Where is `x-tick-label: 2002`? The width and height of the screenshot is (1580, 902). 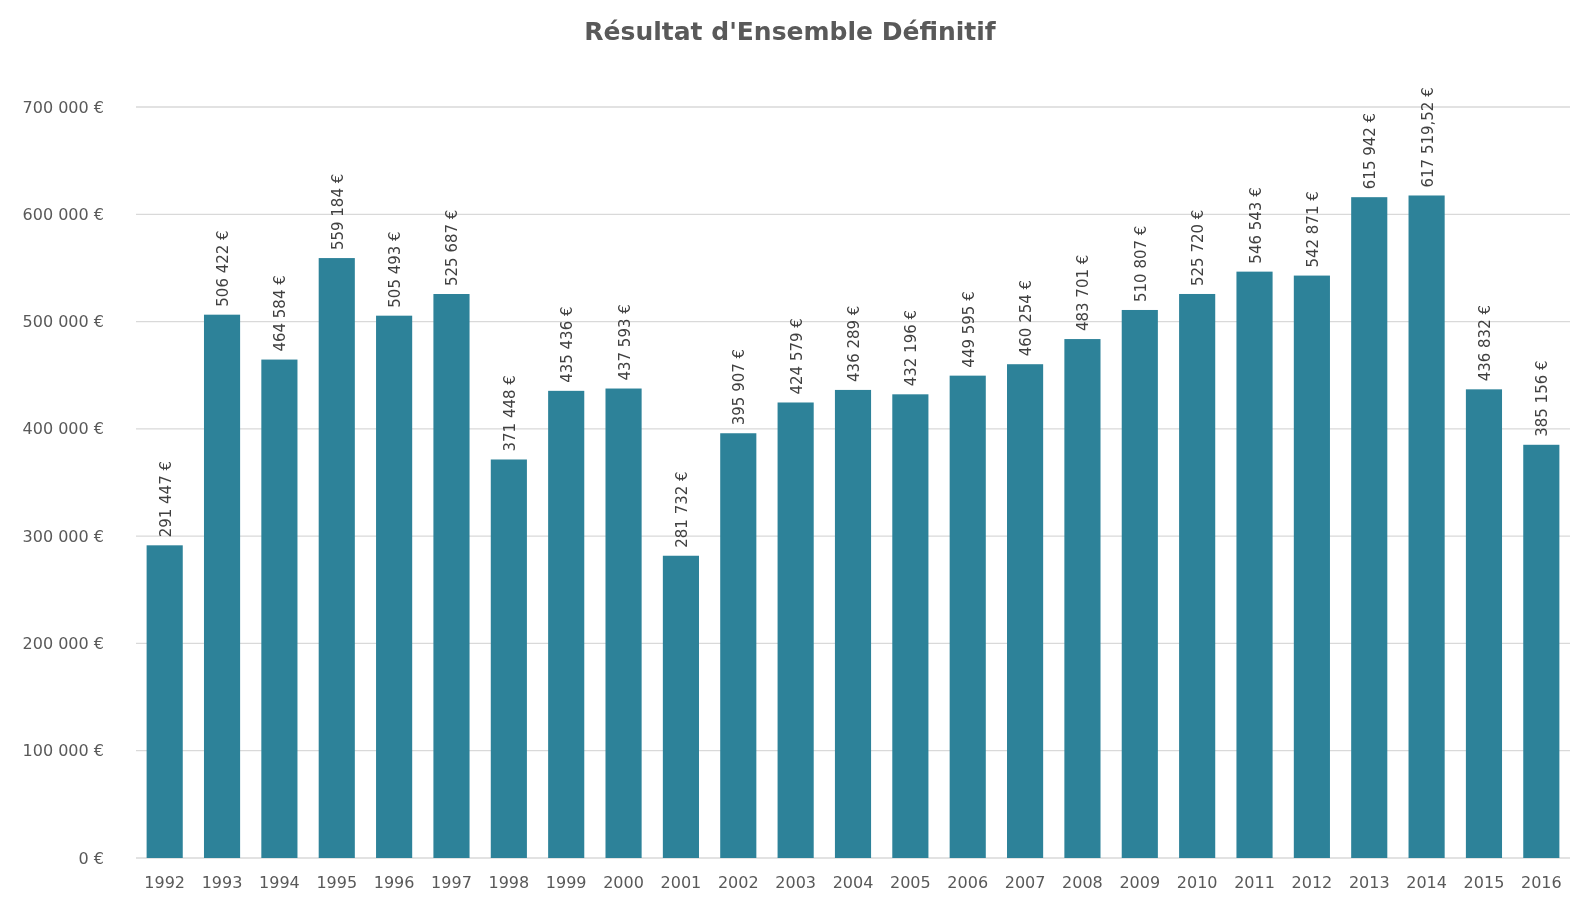
x-tick-label: 2002 is located at coordinates (738, 882).